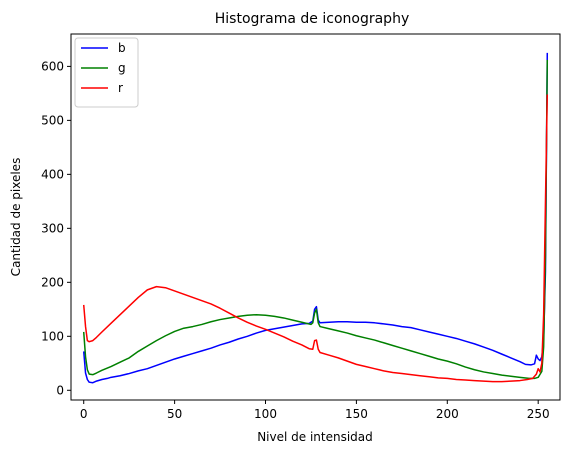 This screenshot has width=571, height=453. I want to click on legend: bgr, so click(106, 72).